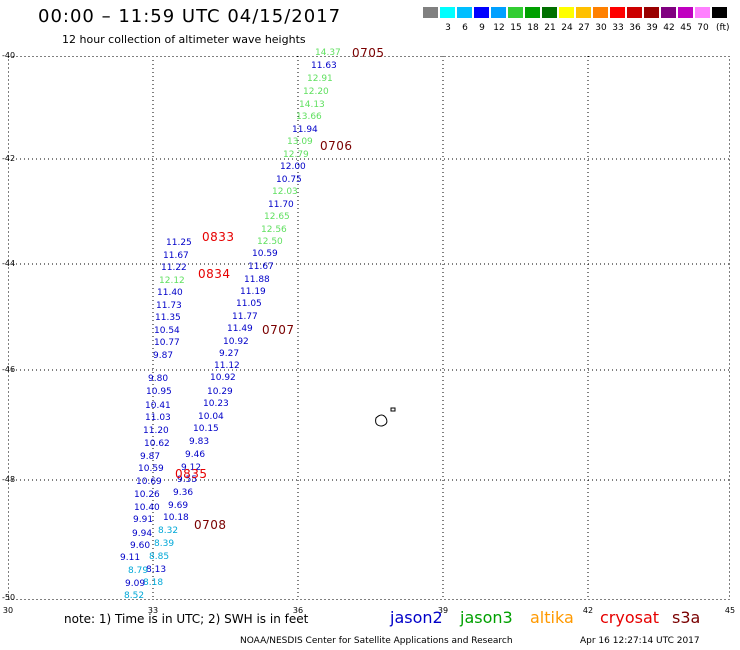 The width and height of the screenshot is (740, 650). Describe the element at coordinates (443, 610) in the screenshot. I see `longitude-label: 39` at that location.